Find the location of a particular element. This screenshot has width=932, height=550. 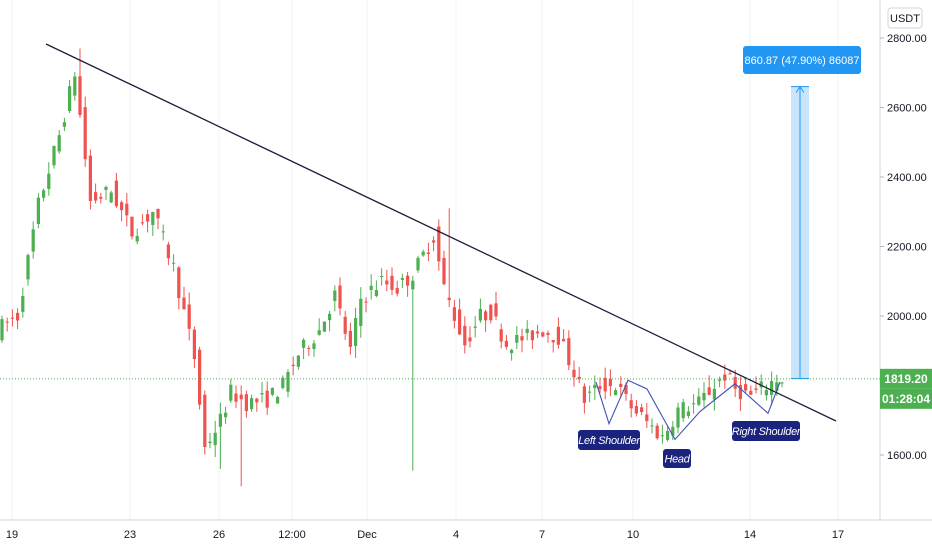

y-tick-label: 2200.00 is located at coordinates (907, 248).